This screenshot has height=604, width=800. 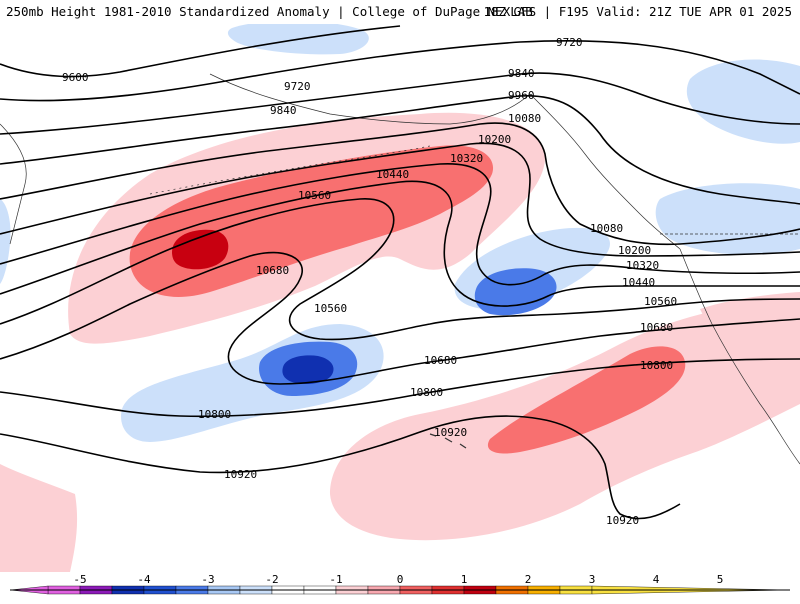 I want to click on anomaly-neg2-nw-trough, so click(x=515, y=292).